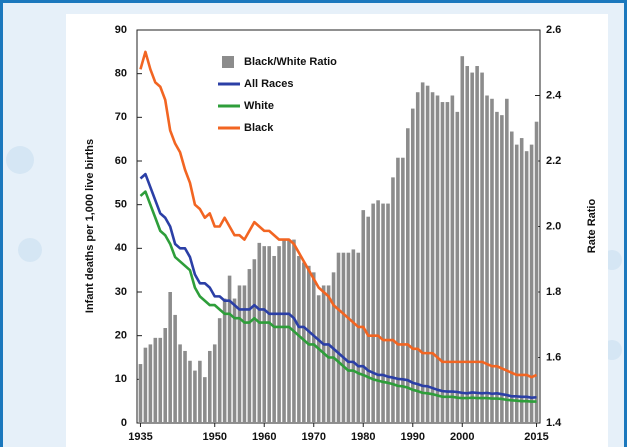 This screenshot has width=627, height=447. I want to click on y-tick-label: 50, so click(121, 205).